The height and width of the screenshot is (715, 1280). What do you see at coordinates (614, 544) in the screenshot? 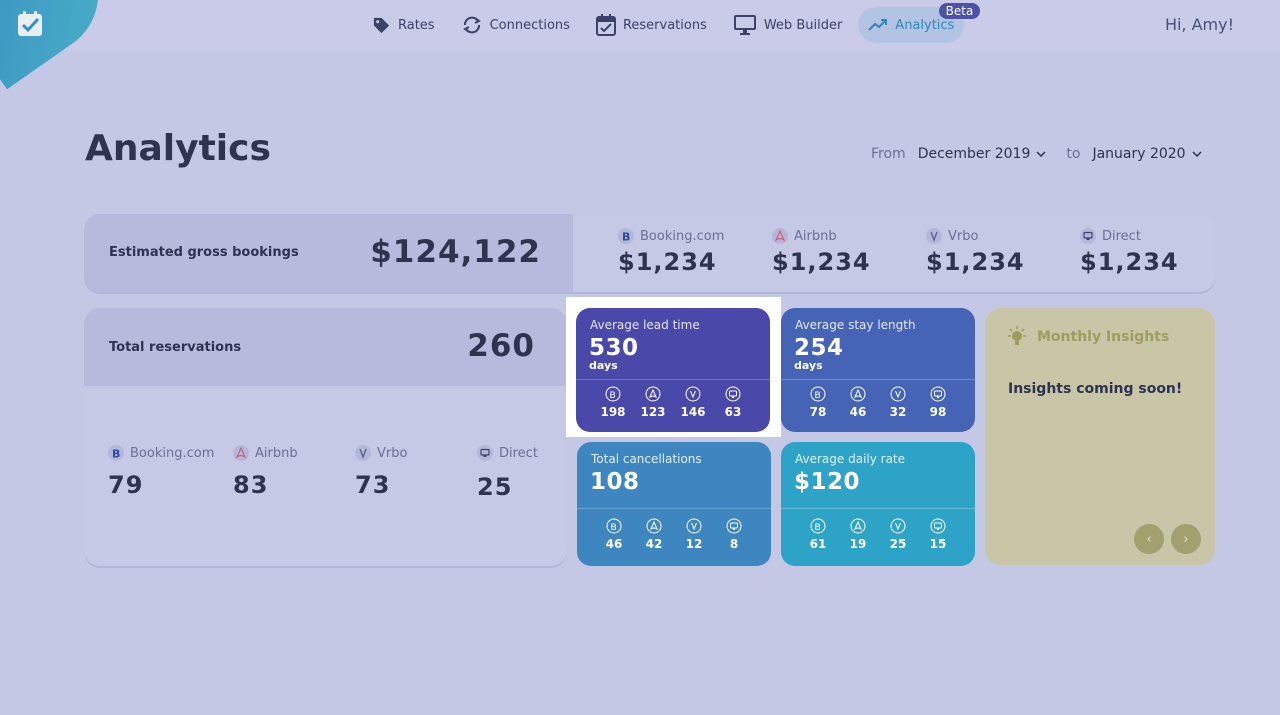
I see `stat-value: 46` at bounding box center [614, 544].